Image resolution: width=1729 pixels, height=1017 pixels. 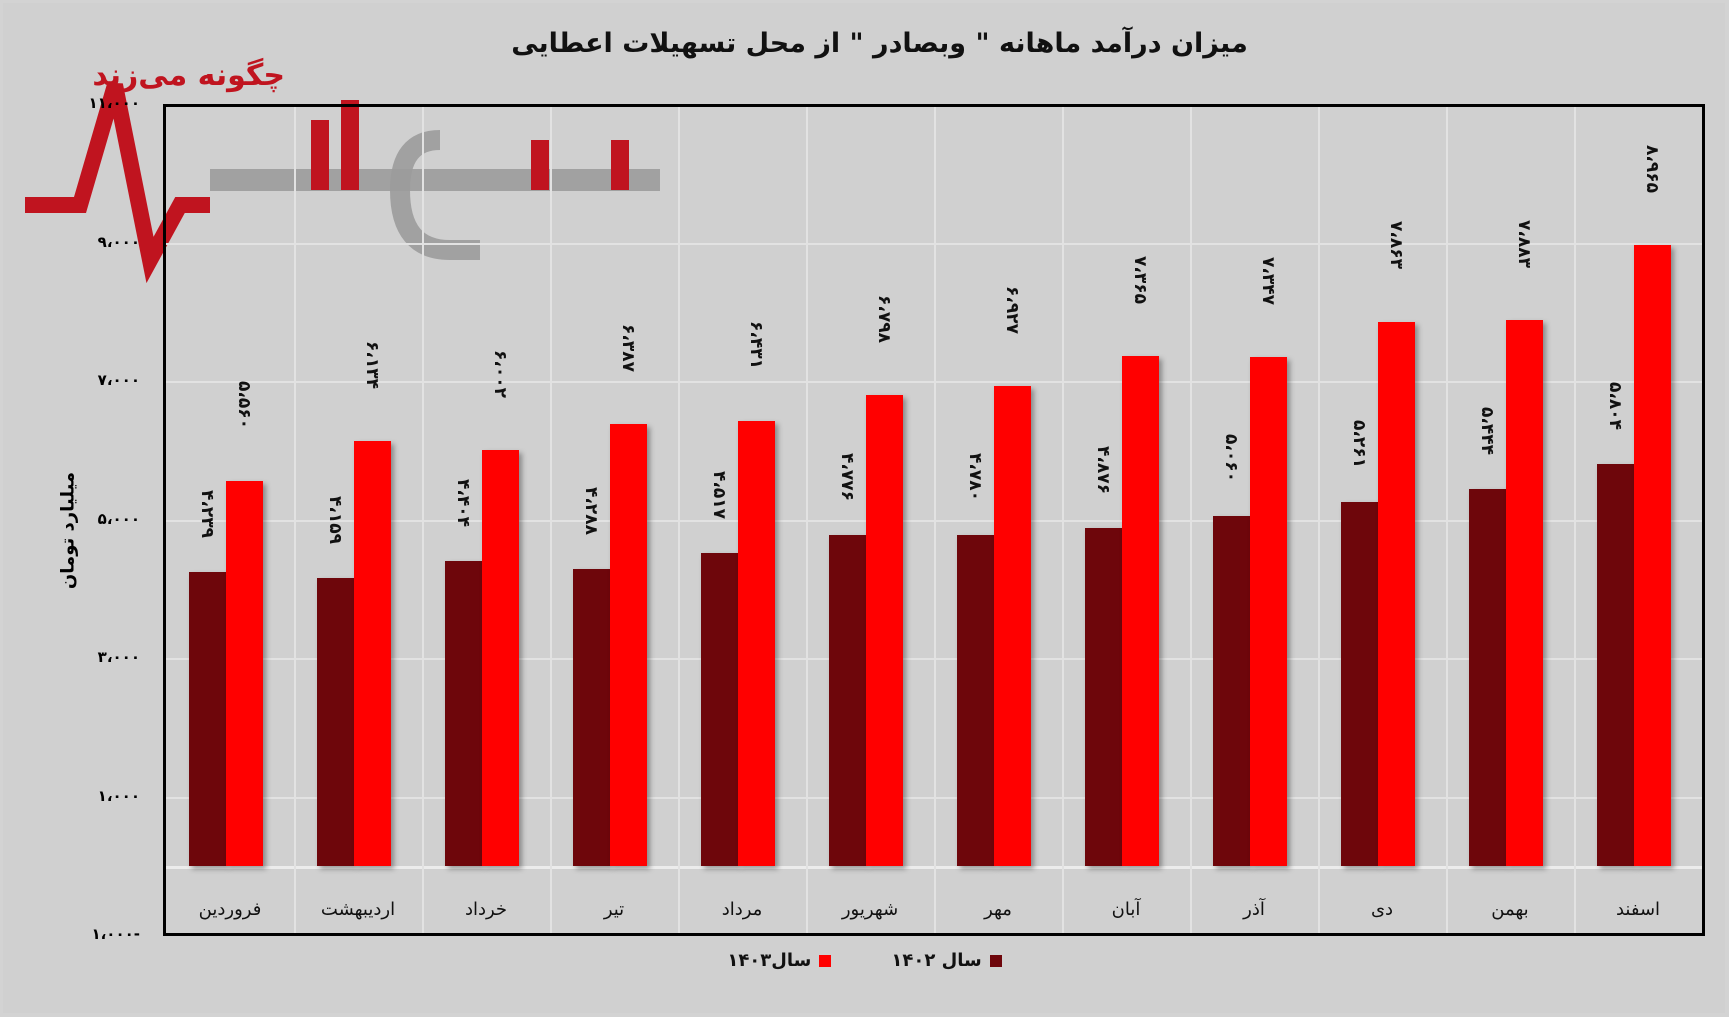 What do you see at coordinates (628, 347) in the screenshot?
I see `bar-value-label: ۶،۳۸۷` at bounding box center [628, 347].